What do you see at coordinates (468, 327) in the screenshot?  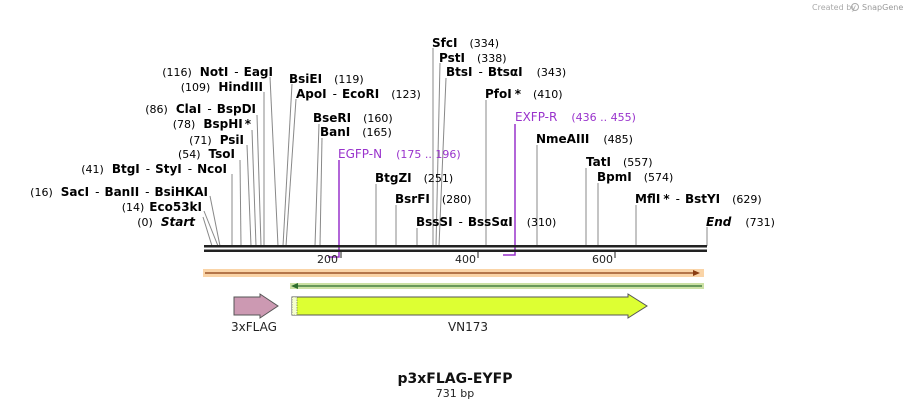 I see `feature-vn173-label: VN173` at bounding box center [468, 327].